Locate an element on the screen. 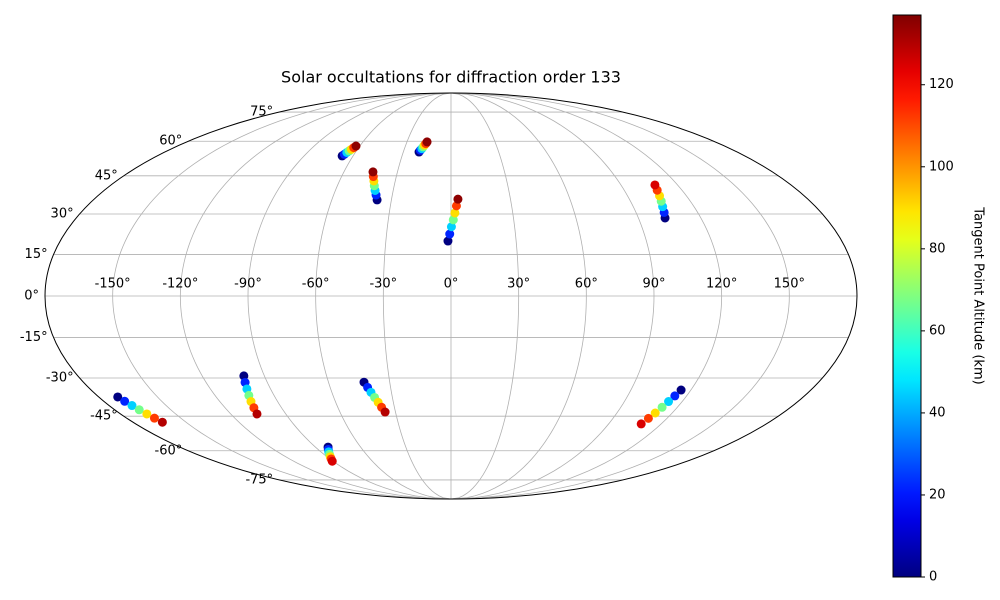 This screenshot has height=600, width=1000. y-tick-label: 60° is located at coordinates (170, 141).